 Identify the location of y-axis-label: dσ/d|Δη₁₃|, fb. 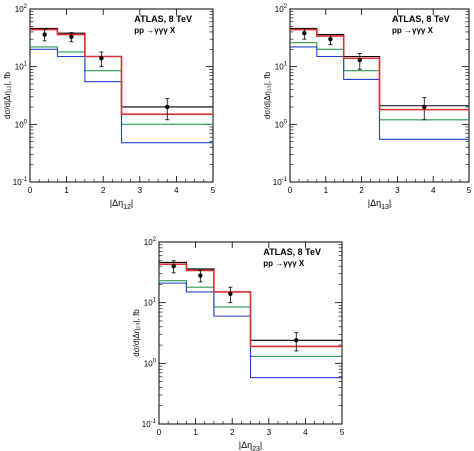
(267, 95).